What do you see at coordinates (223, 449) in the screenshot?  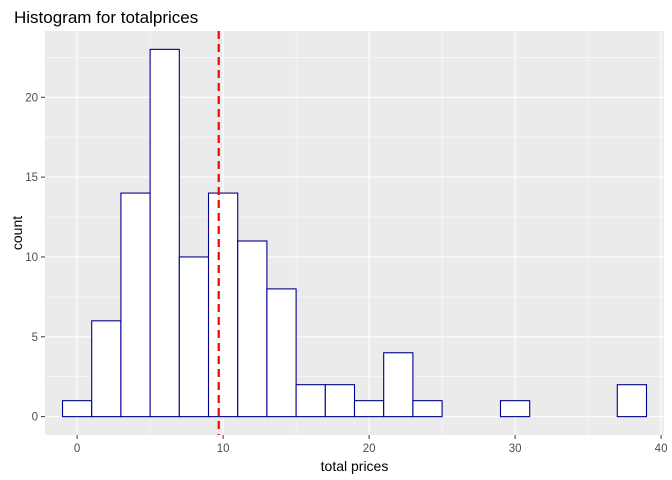 I see `x-tick-label: 10` at bounding box center [223, 449].